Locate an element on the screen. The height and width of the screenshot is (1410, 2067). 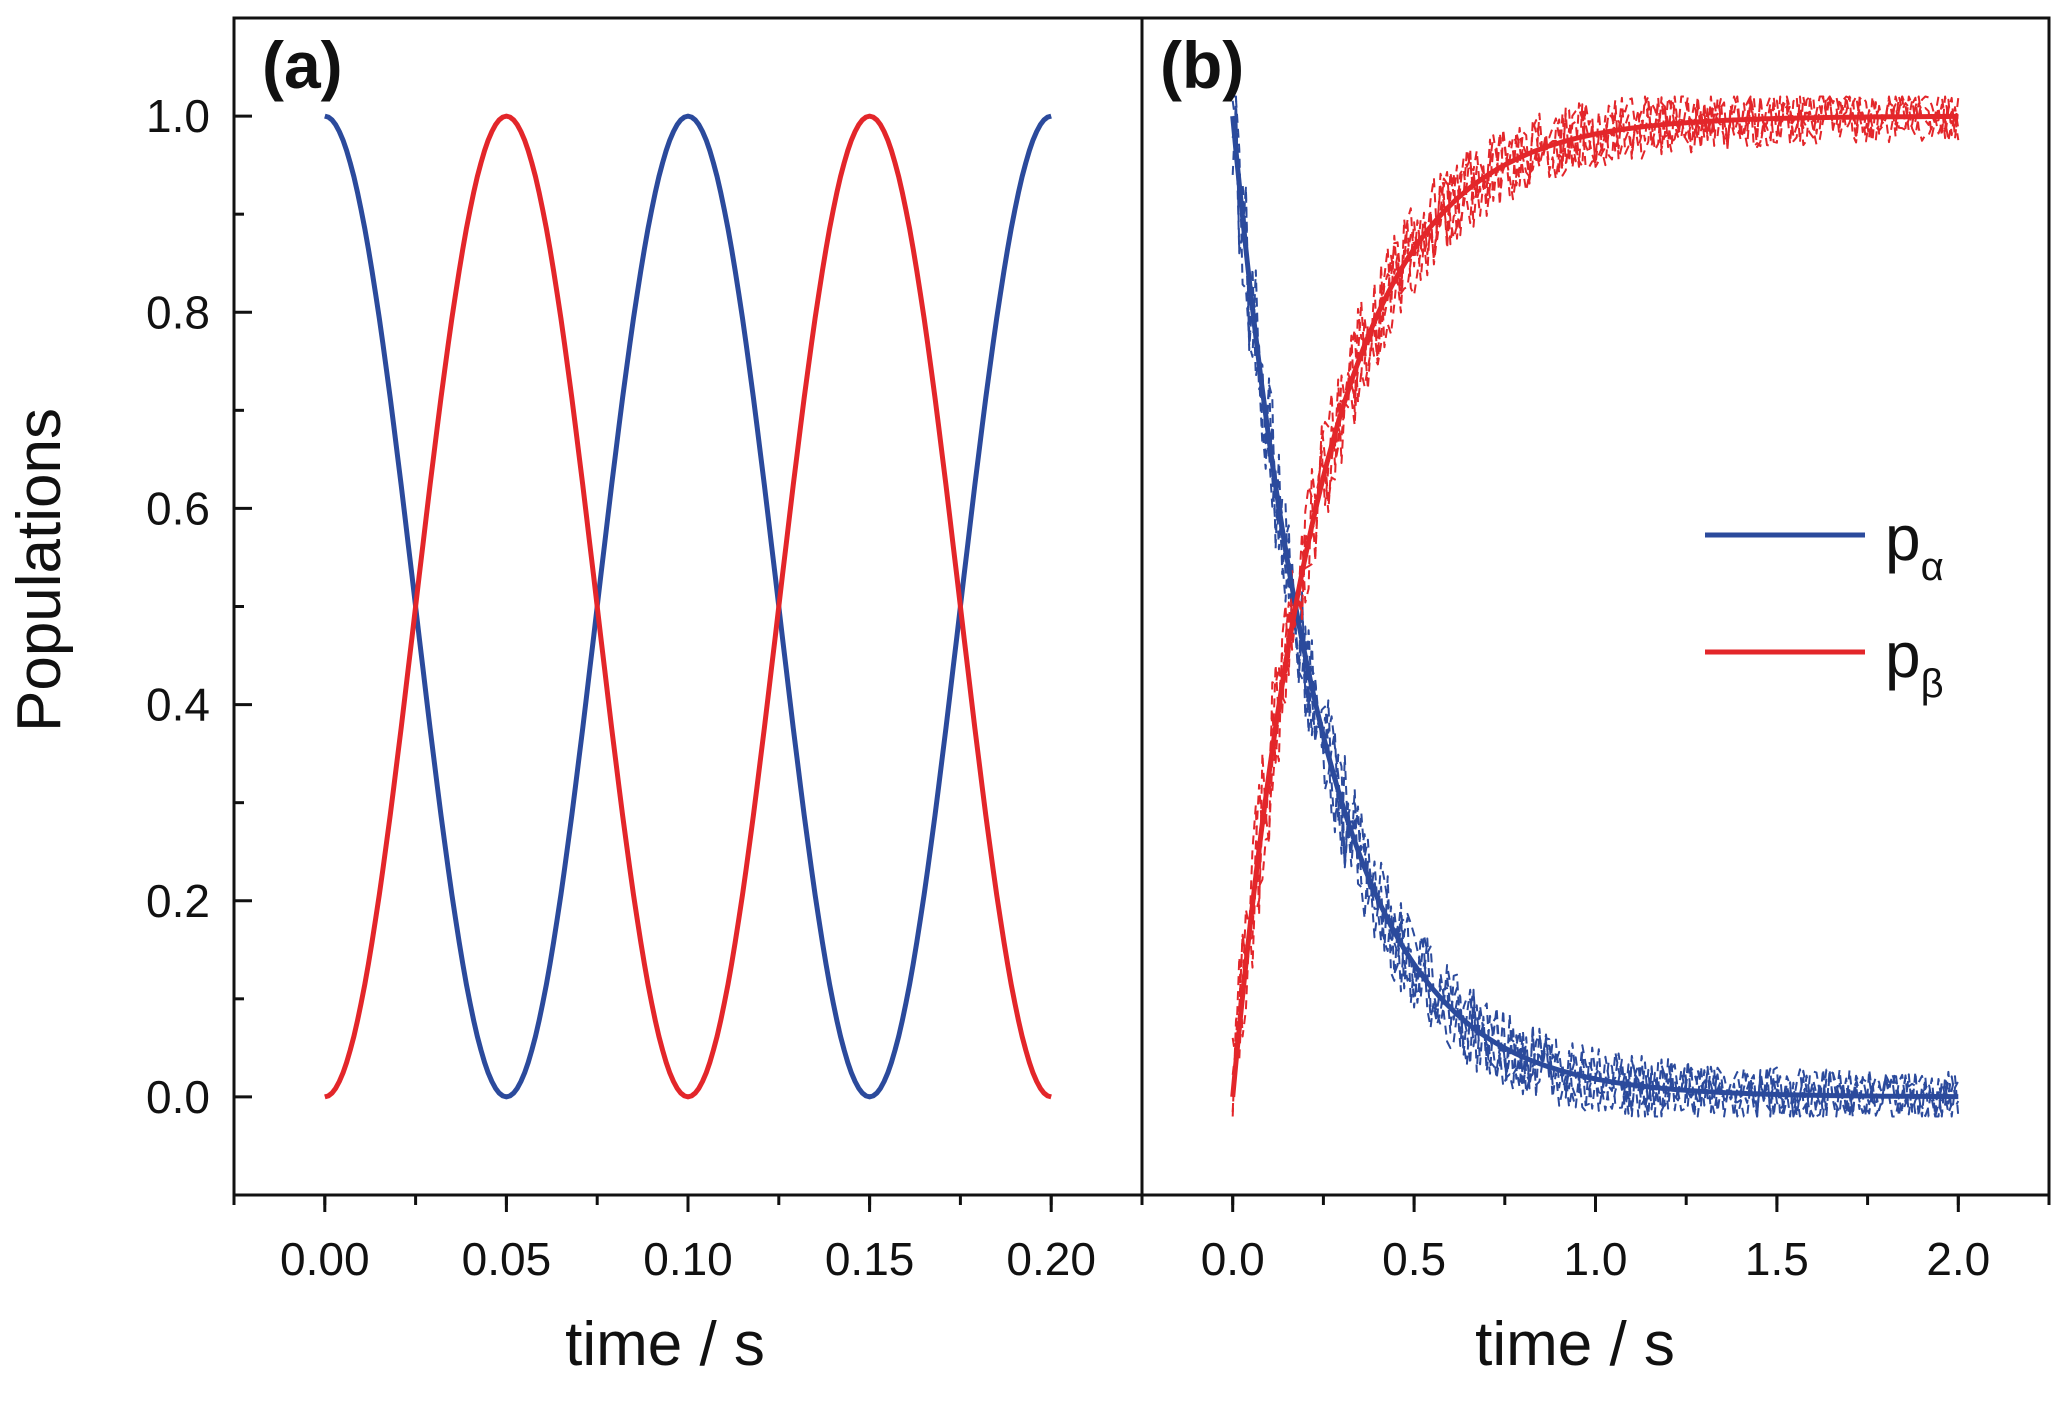
x-tick-label: 0.20 is located at coordinates (1051, 1259).